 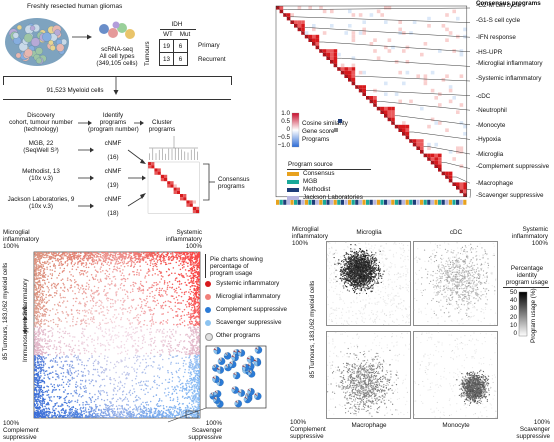 I want to click on c-legend-other: Other programs, so click(x=238, y=335).